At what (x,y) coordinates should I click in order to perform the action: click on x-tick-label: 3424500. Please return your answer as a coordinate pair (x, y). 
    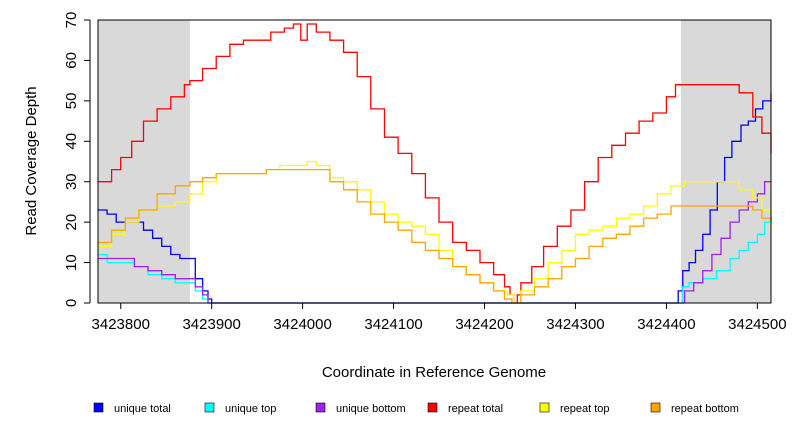
    Looking at the image, I should click on (757, 324).